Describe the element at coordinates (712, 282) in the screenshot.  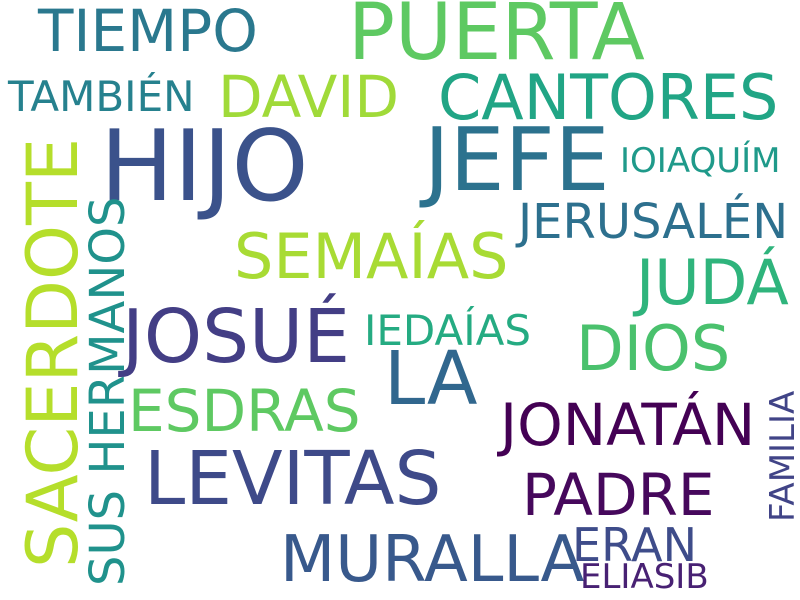
I see `word-juda: JUDÁ` at that location.